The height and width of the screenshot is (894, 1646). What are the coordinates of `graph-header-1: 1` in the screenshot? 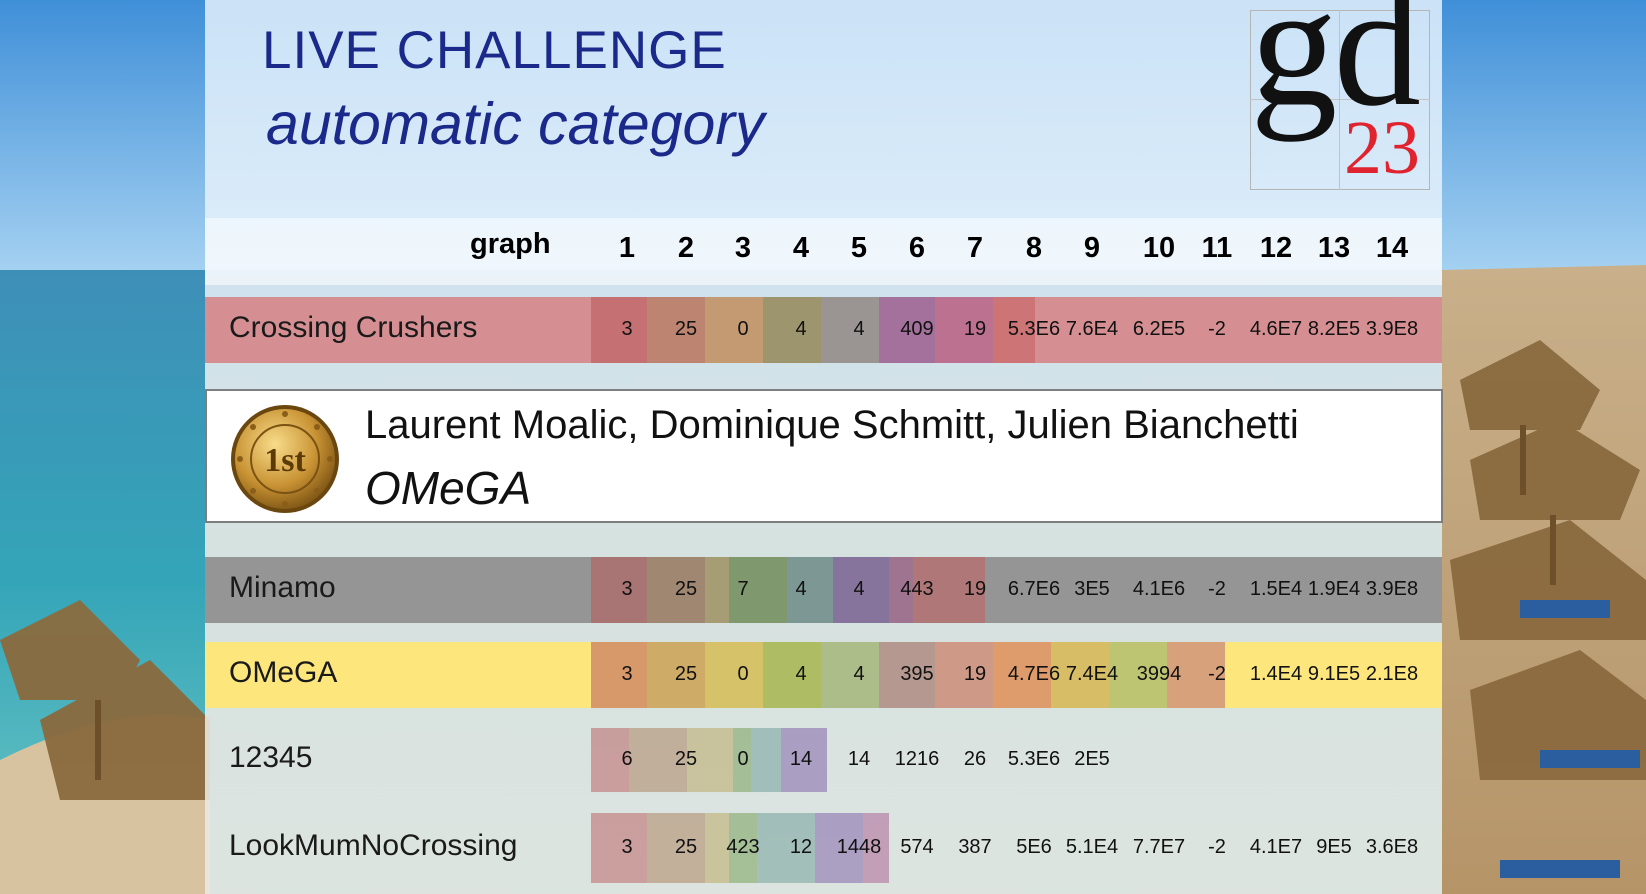 It's located at (627, 248).